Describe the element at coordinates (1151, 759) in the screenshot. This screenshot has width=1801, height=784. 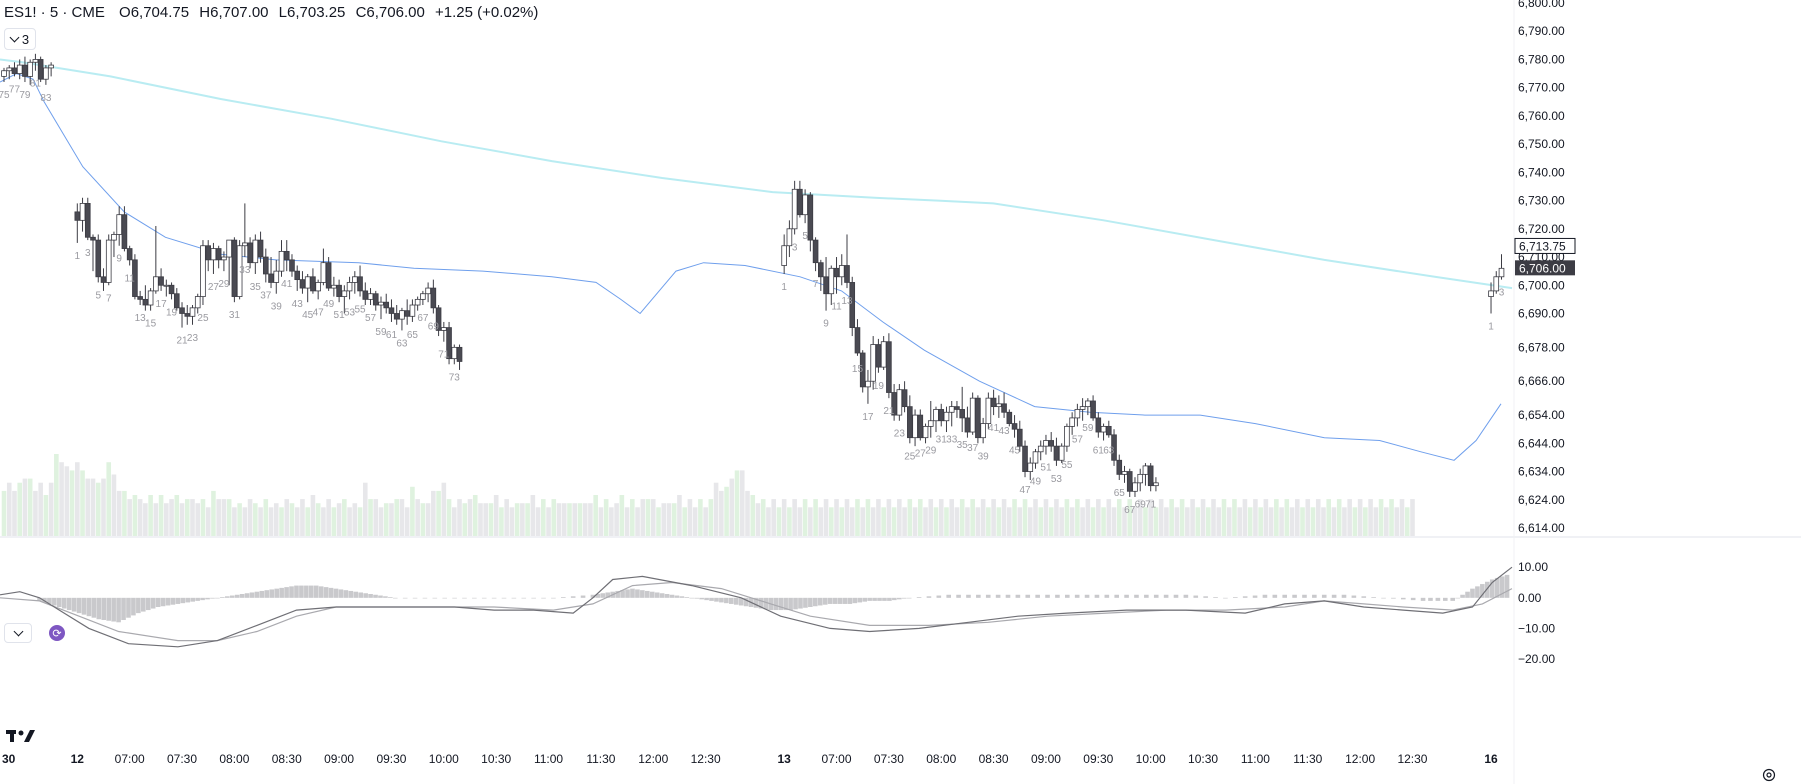
I see `time-tick-label: 10:00` at that location.